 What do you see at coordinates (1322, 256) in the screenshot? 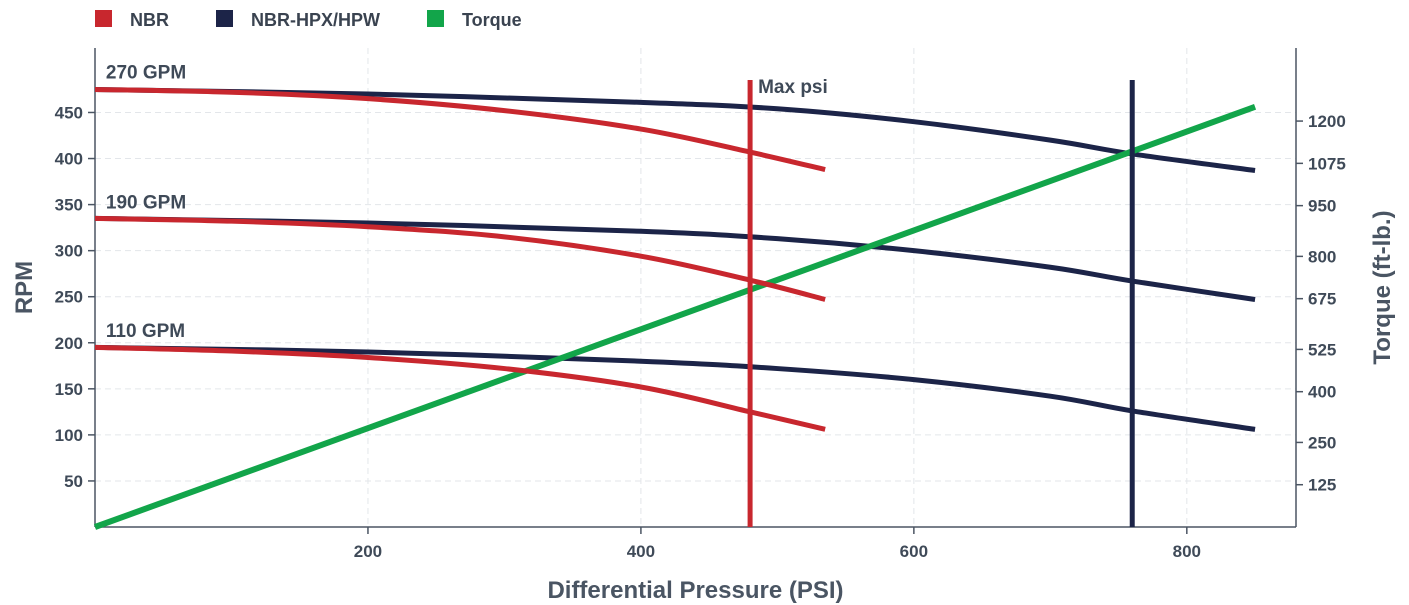
I see `y2-tick-label: 800` at bounding box center [1322, 256].